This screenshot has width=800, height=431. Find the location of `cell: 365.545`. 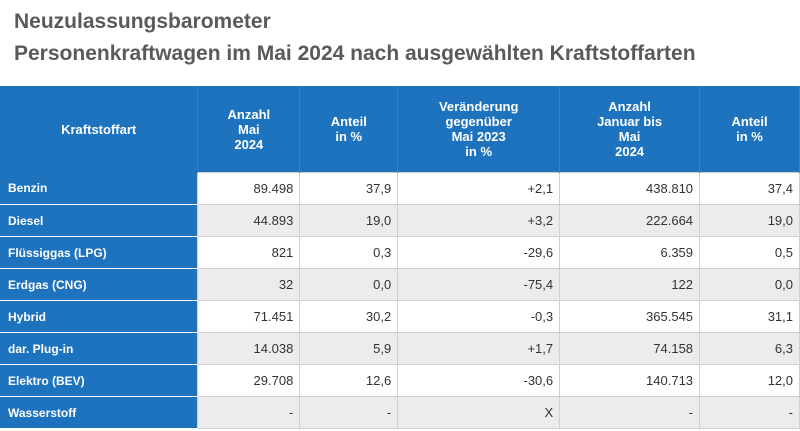

cell: 365.545 is located at coordinates (630, 316).